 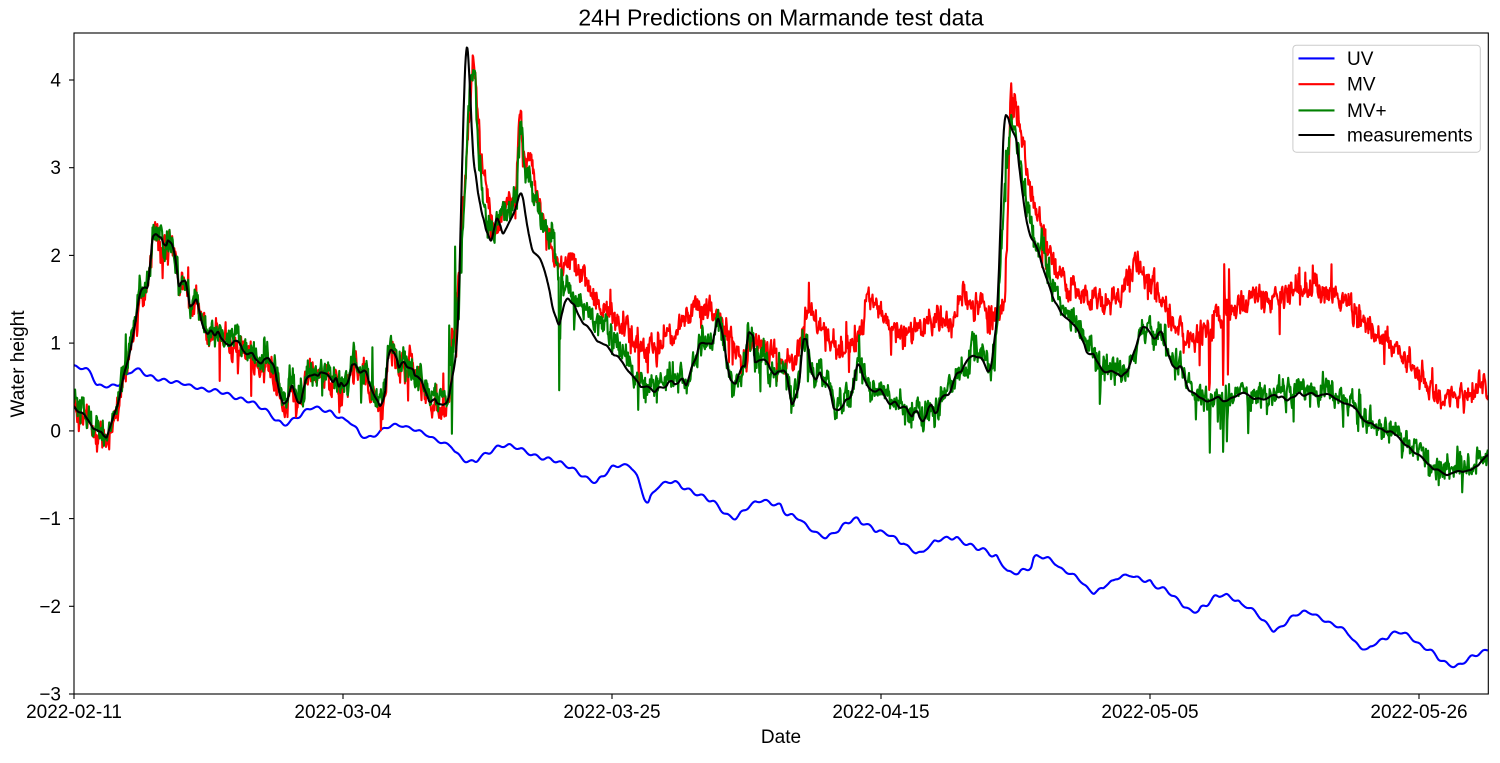 I want to click on svg-text: 2022-05-26, so click(x=1418, y=712).